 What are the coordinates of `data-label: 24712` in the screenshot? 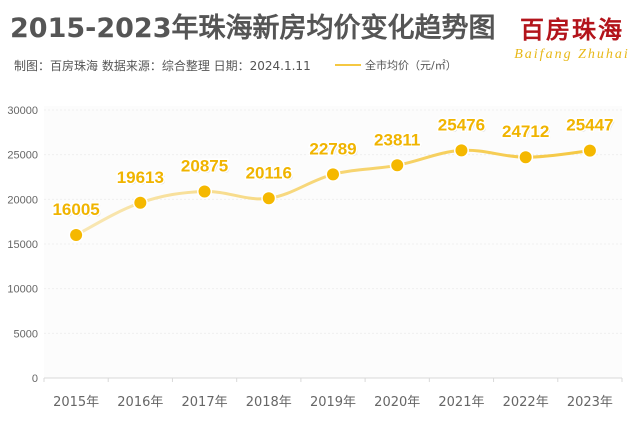 It's located at (525, 131).